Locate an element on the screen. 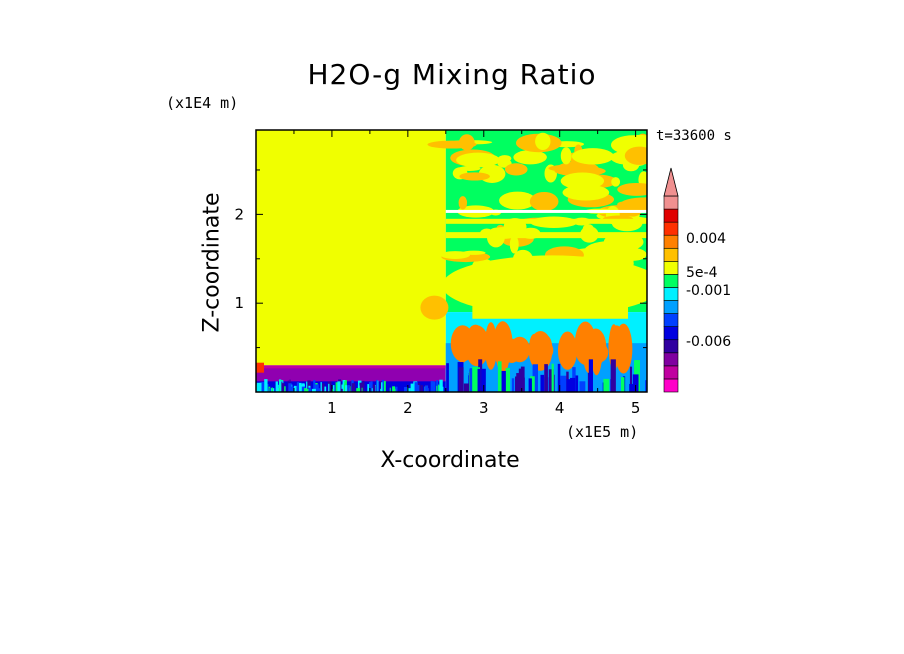  colorbar-extend-arrow is located at coordinates (671, 182).